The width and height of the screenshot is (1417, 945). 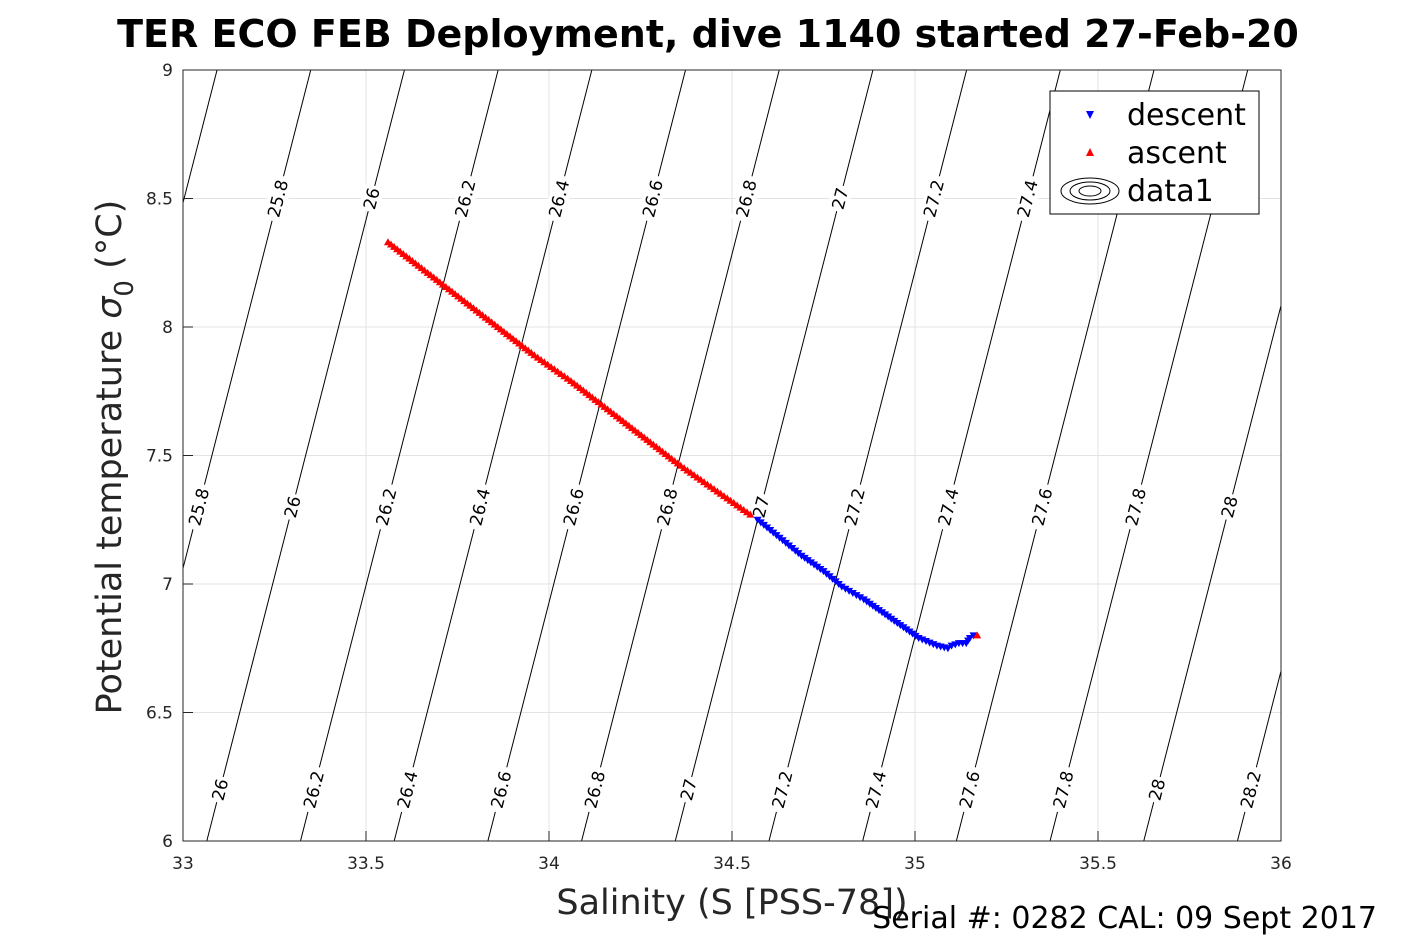 I want to click on y-axis-label-unit: (°C), so click(x=110, y=240).